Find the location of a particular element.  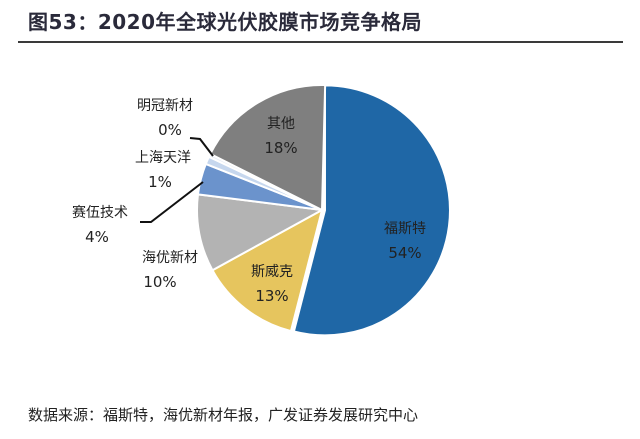

slice-name-label: 福斯特 is located at coordinates (405, 229).